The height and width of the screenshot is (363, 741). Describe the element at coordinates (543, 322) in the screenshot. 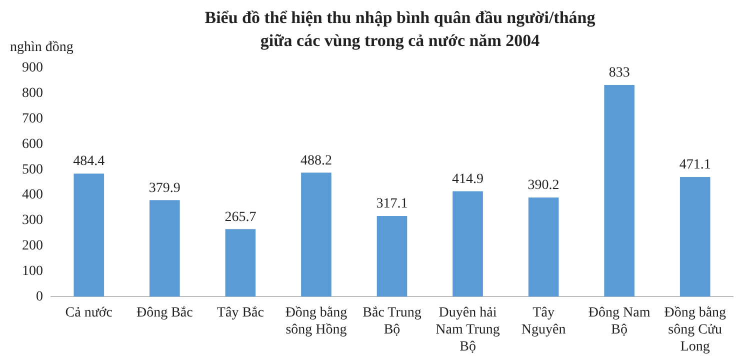

I see `x-tick-label: Tây Nguyên` at that location.